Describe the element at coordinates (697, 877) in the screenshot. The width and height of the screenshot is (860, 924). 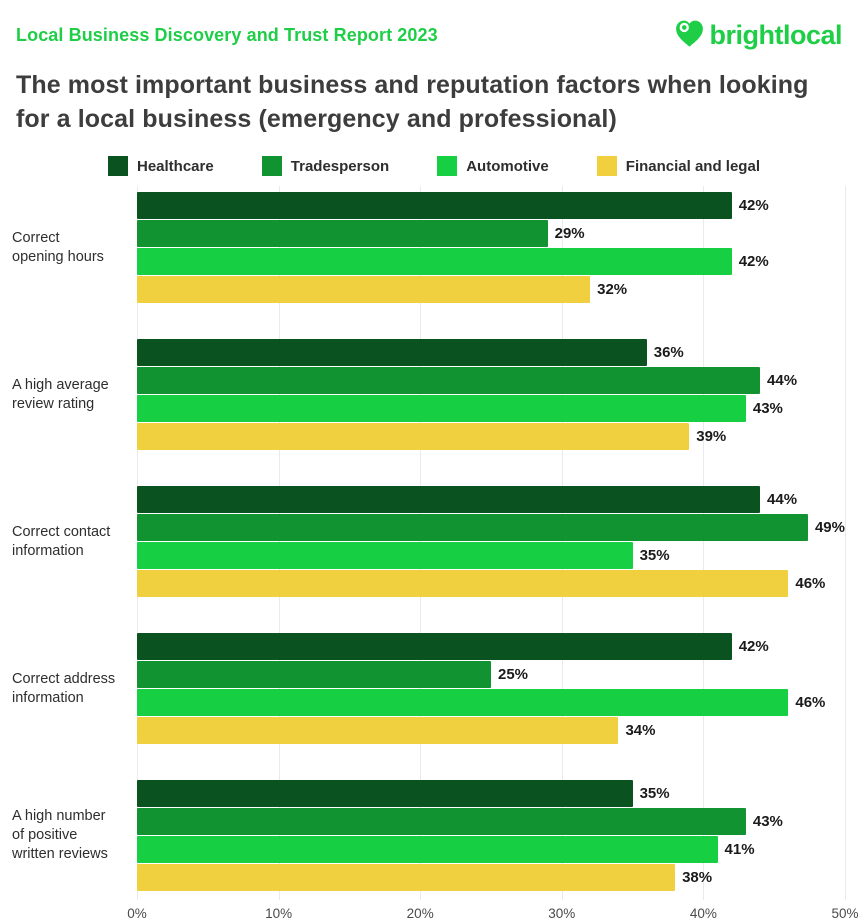
I see `bar-value-label: 38%` at that location.